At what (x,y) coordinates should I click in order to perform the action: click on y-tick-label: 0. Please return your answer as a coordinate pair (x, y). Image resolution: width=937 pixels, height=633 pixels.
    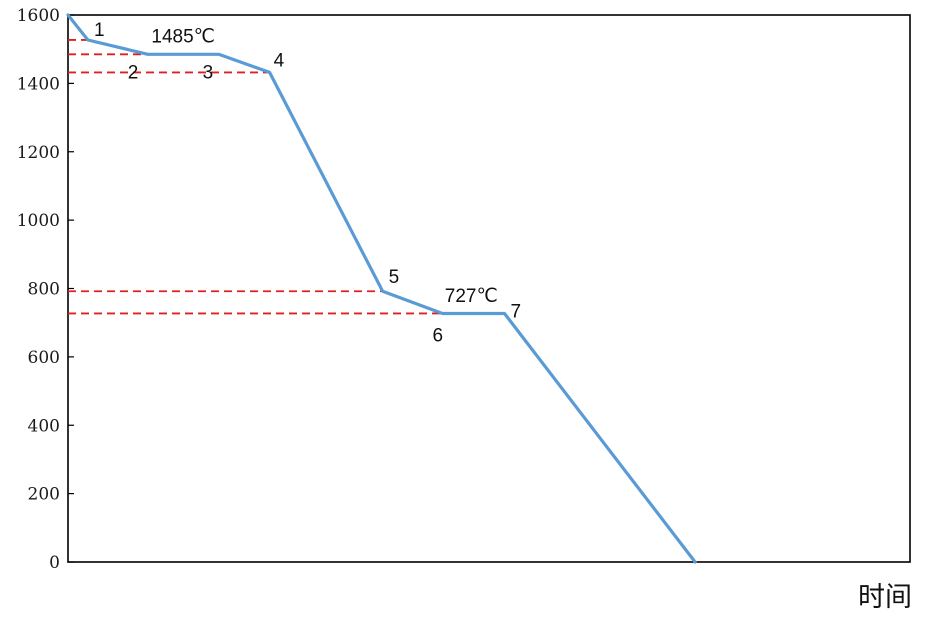
    Looking at the image, I should click on (54, 563).